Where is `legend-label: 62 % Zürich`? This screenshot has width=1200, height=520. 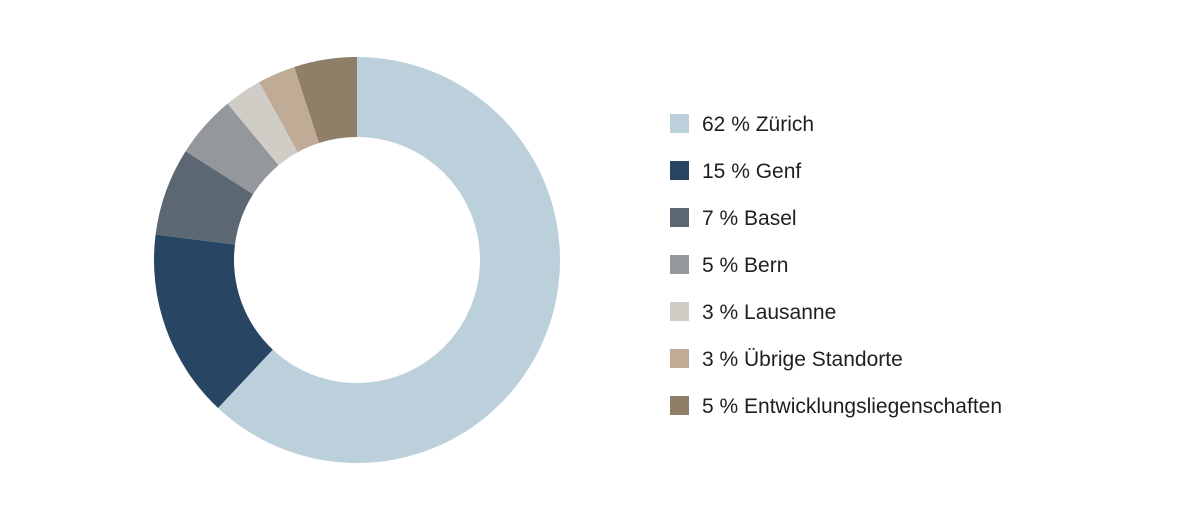
legend-label: 62 % Zürich is located at coordinates (758, 124).